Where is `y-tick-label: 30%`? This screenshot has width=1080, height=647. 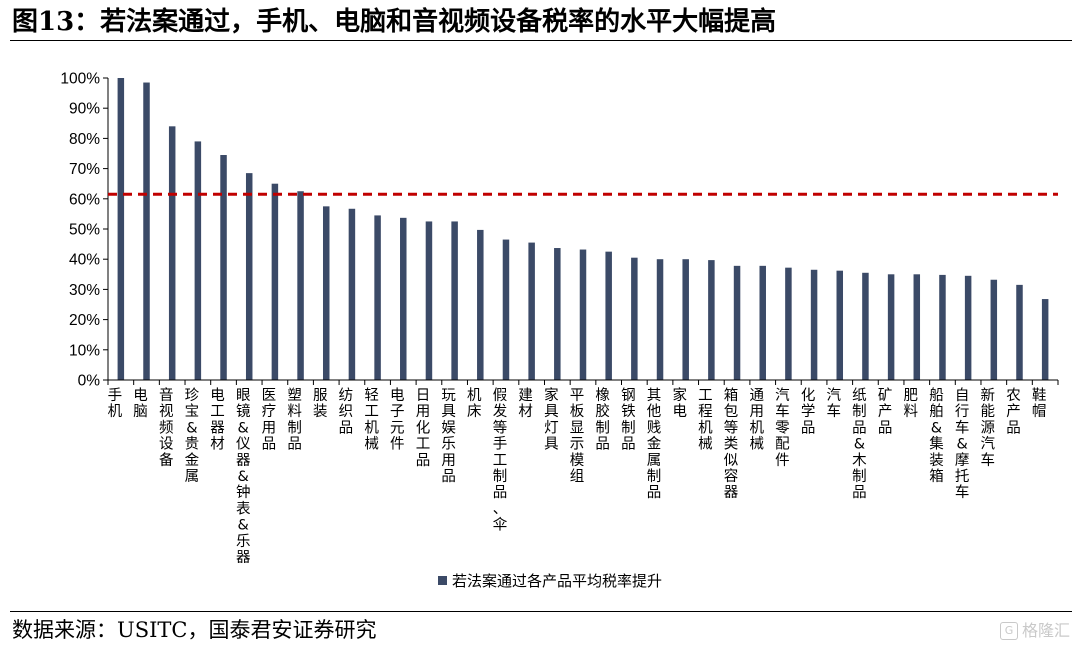 y-tick-label: 30% is located at coordinates (84, 290).